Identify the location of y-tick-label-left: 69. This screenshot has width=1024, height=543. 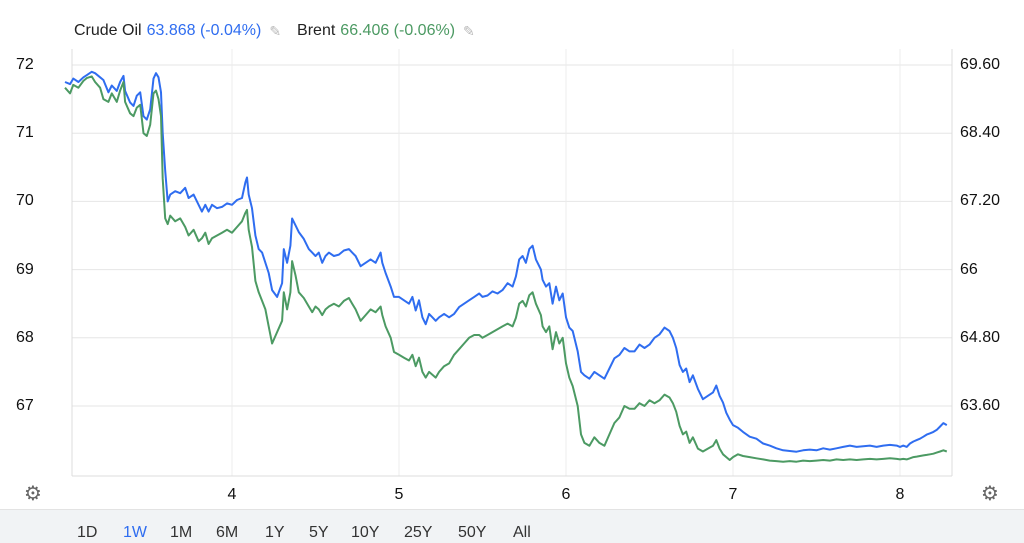
(25, 269).